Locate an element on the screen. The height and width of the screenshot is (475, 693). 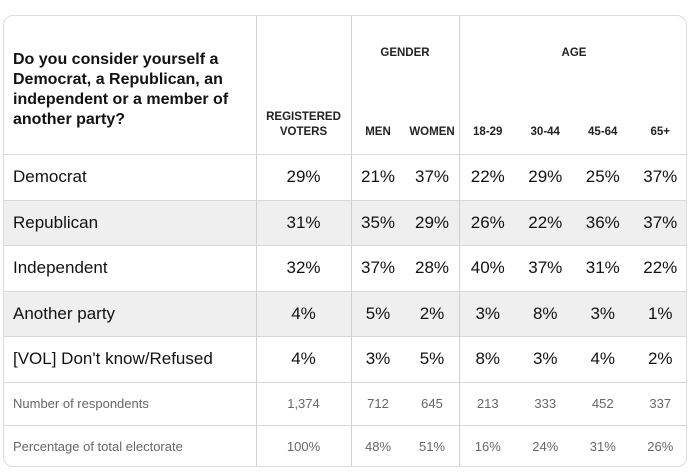
cell: 1,374 is located at coordinates (303, 403).